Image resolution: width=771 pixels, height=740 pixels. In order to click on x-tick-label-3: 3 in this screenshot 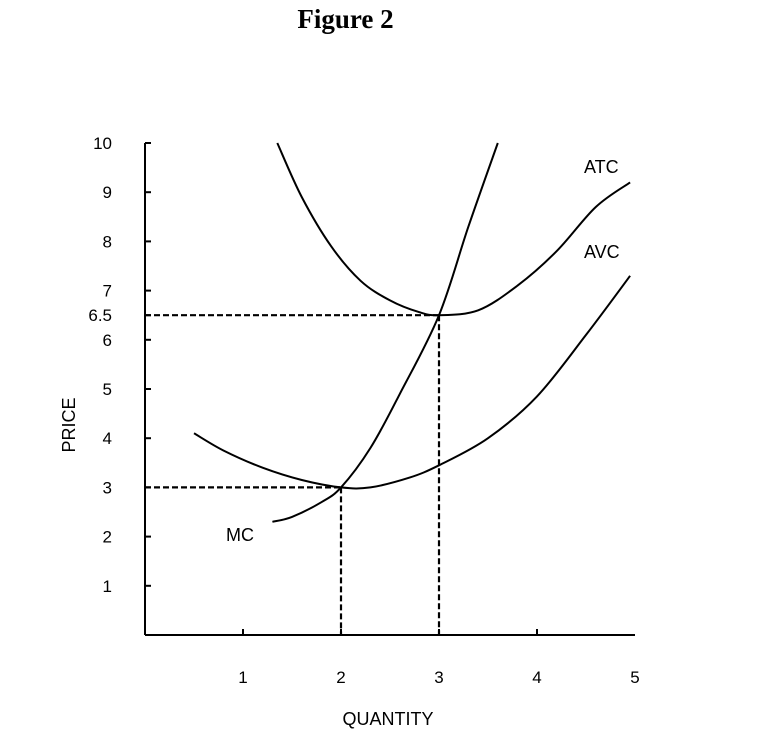, I will do `click(438, 677)`.